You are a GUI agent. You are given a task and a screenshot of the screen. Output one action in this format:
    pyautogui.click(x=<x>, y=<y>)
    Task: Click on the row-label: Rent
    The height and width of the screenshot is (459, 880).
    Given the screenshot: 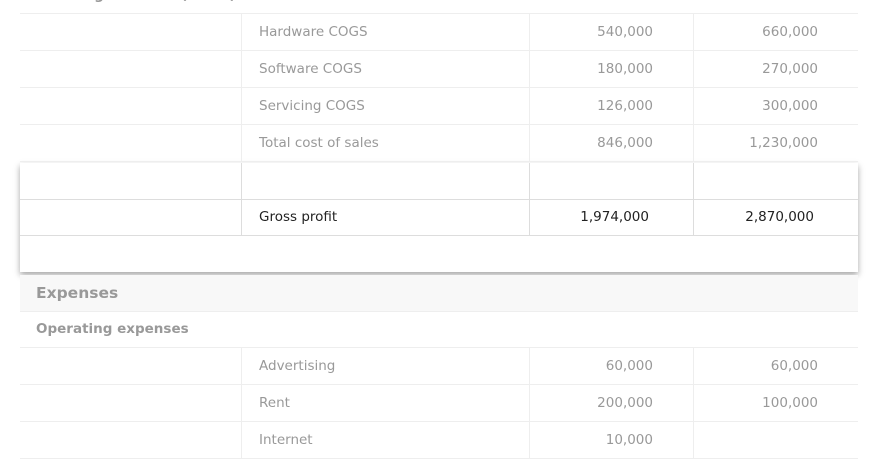 What is the action you would take?
    pyautogui.click(x=385, y=403)
    